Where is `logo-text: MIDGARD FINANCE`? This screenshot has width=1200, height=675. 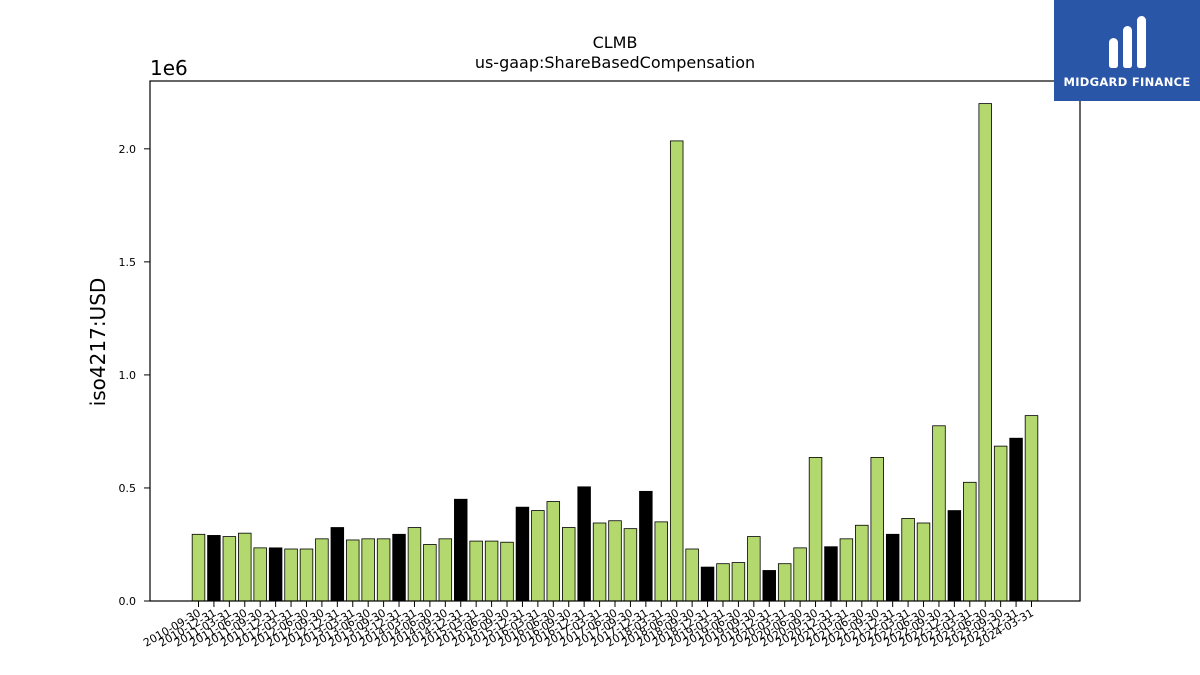
logo-text: MIDGARD FINANCE is located at coordinates (1127, 82).